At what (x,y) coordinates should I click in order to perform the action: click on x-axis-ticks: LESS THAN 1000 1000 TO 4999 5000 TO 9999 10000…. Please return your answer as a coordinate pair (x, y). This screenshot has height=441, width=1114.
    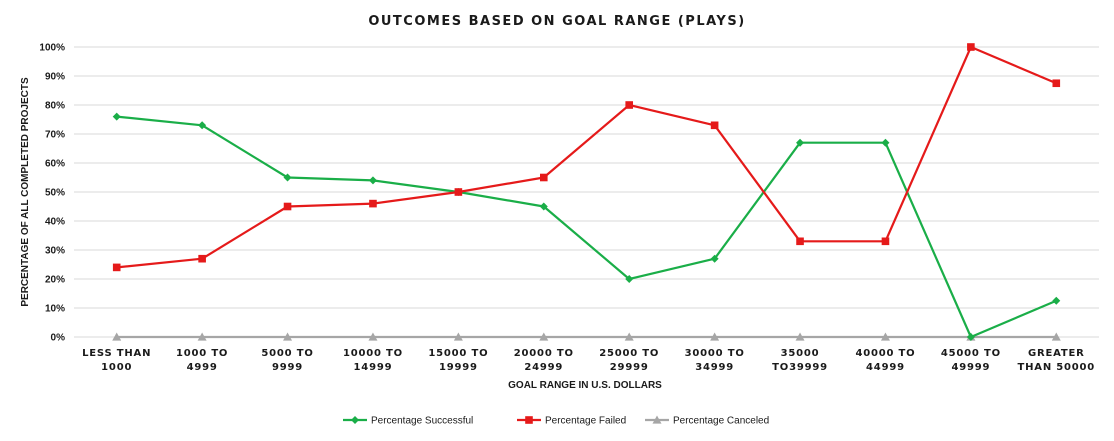
    Looking at the image, I should click on (589, 360).